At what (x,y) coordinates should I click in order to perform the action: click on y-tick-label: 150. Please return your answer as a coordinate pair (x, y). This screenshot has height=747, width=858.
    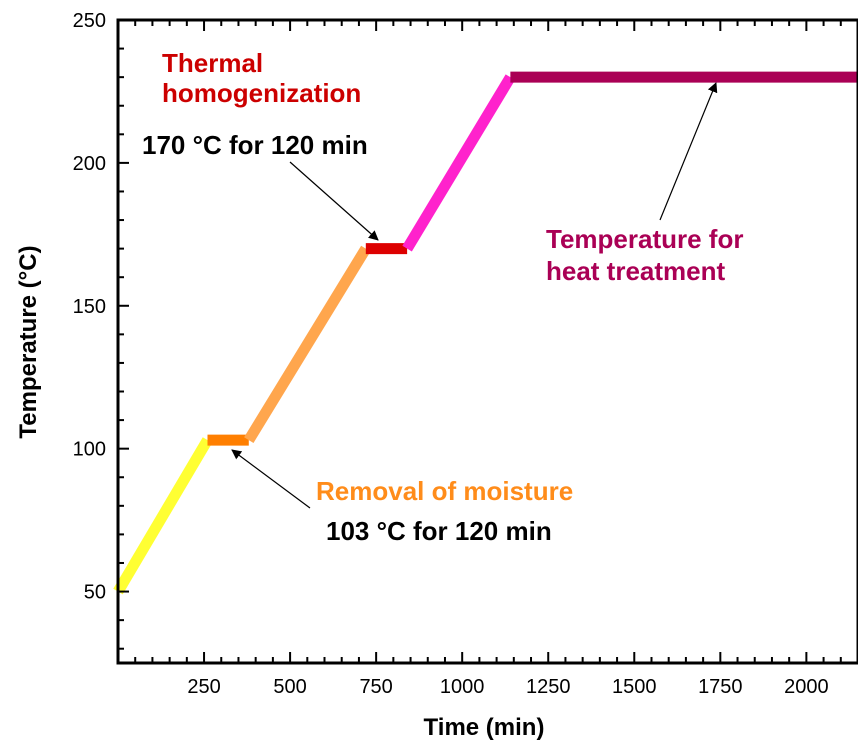
    Looking at the image, I should click on (89, 307).